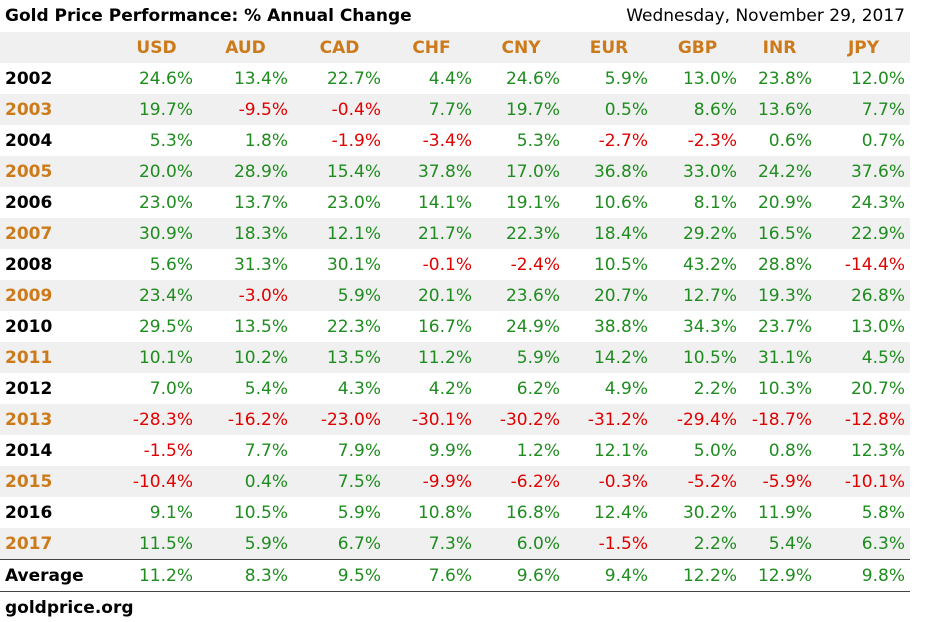 The height and width of the screenshot is (622, 945). Describe the element at coordinates (165, 78) in the screenshot. I see `change-cell: 24.6%` at that location.